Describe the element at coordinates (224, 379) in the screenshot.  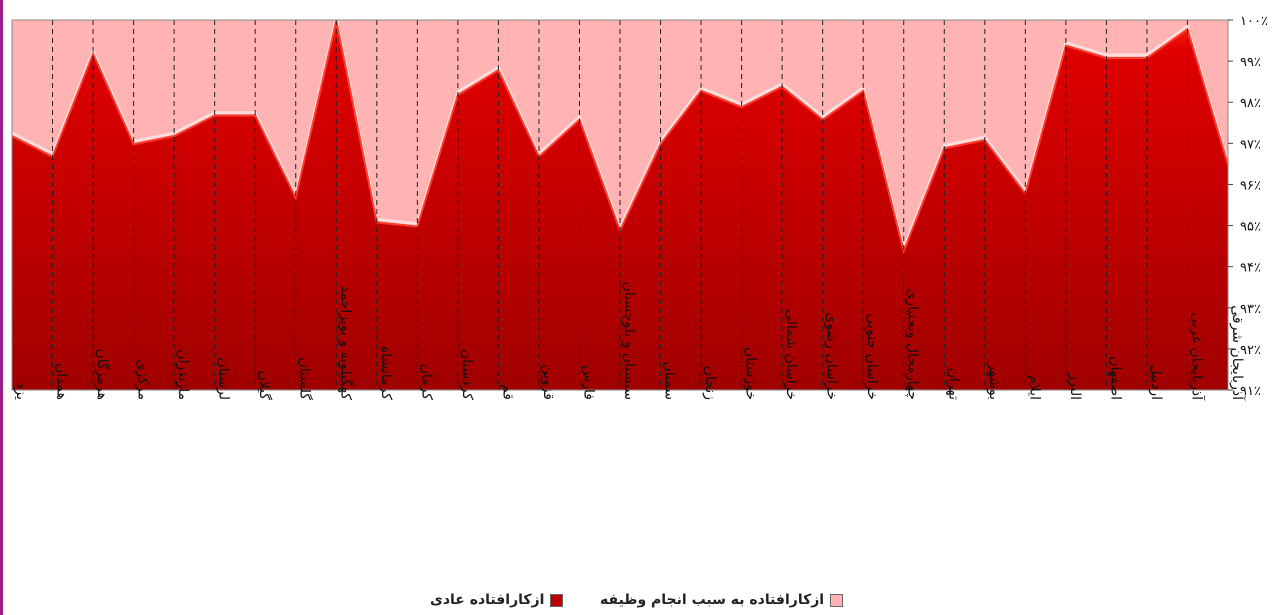
I see `category-label: لرستان` at that location.